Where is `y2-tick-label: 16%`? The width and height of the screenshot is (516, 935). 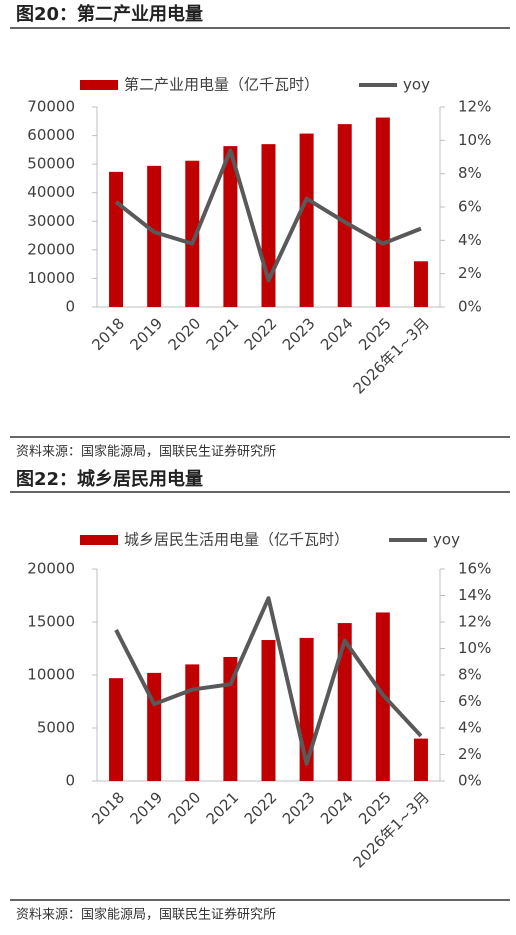
y2-tick-label: 16% is located at coordinates (474, 569).